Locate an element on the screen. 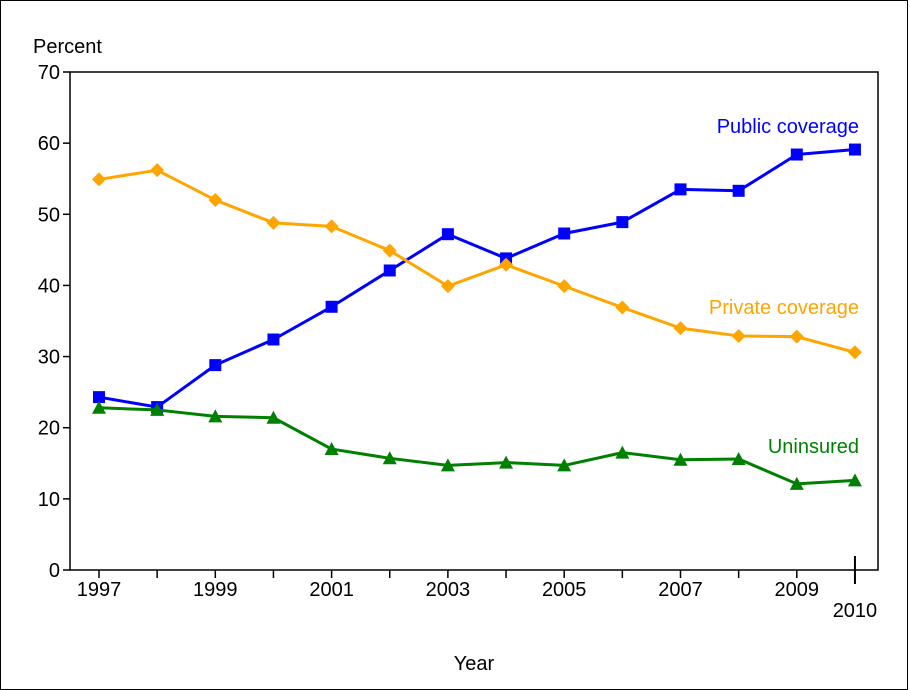 The image size is (910, 690). series-label: Public coverage is located at coordinates (788, 127).